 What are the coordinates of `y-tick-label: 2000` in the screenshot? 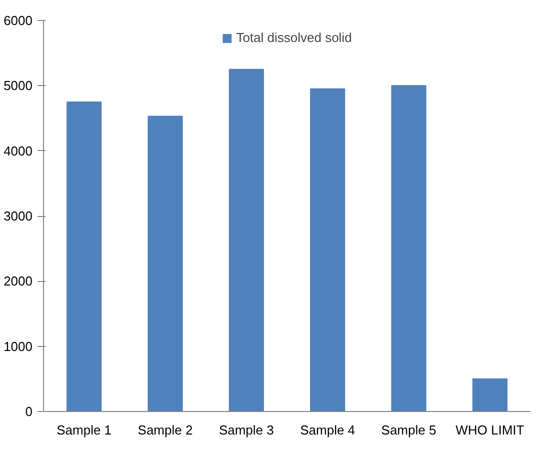 It's located at (18, 281).